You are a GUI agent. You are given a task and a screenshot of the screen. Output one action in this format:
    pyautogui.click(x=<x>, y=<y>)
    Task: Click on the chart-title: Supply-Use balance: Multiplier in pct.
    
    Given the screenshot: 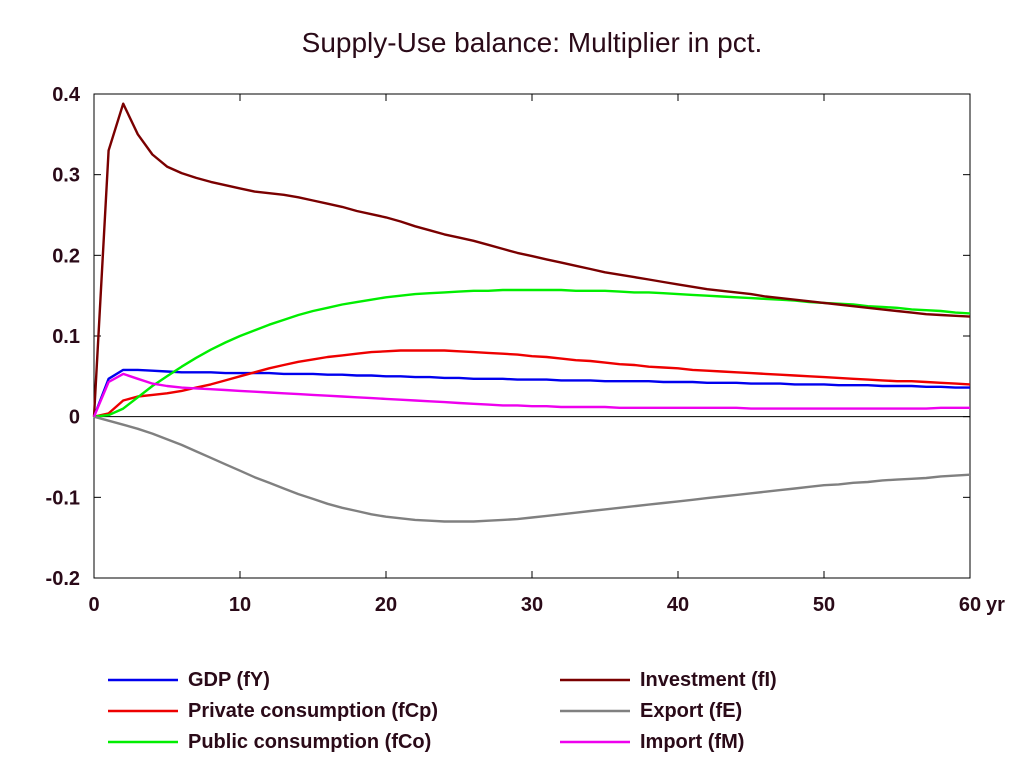 What is the action you would take?
    pyautogui.click(x=532, y=42)
    